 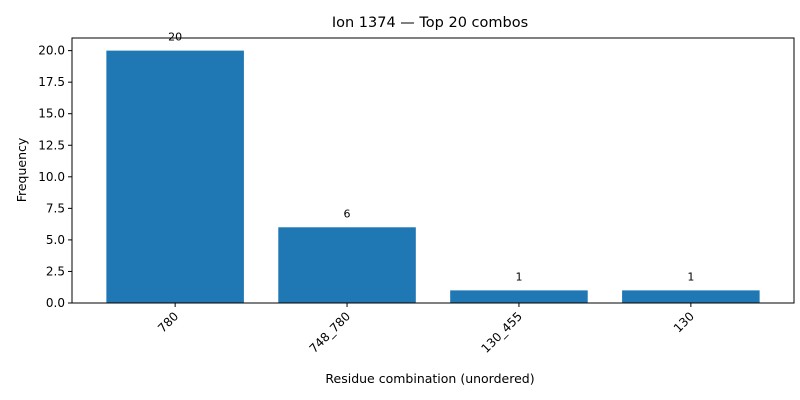 I want to click on y-tick-label: 0.0, so click(x=55, y=303).